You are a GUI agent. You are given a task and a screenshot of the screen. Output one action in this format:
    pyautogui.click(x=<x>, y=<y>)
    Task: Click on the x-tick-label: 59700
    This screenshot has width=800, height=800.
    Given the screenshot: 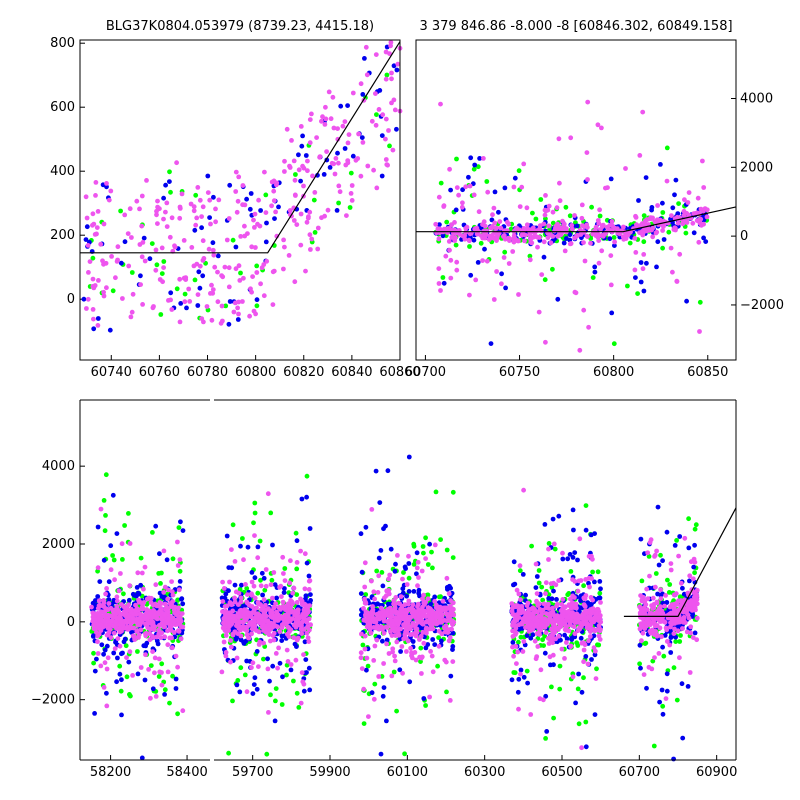 What is the action you would take?
    pyautogui.click(x=252, y=772)
    